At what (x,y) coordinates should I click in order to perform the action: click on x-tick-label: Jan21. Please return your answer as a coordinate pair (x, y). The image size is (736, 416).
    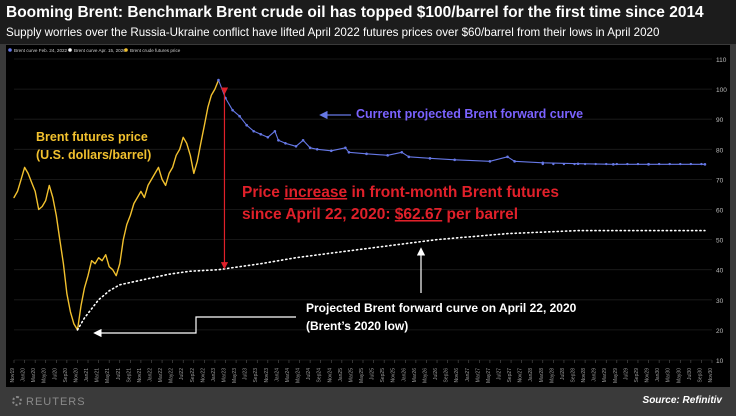
    Looking at the image, I should click on (87, 375).